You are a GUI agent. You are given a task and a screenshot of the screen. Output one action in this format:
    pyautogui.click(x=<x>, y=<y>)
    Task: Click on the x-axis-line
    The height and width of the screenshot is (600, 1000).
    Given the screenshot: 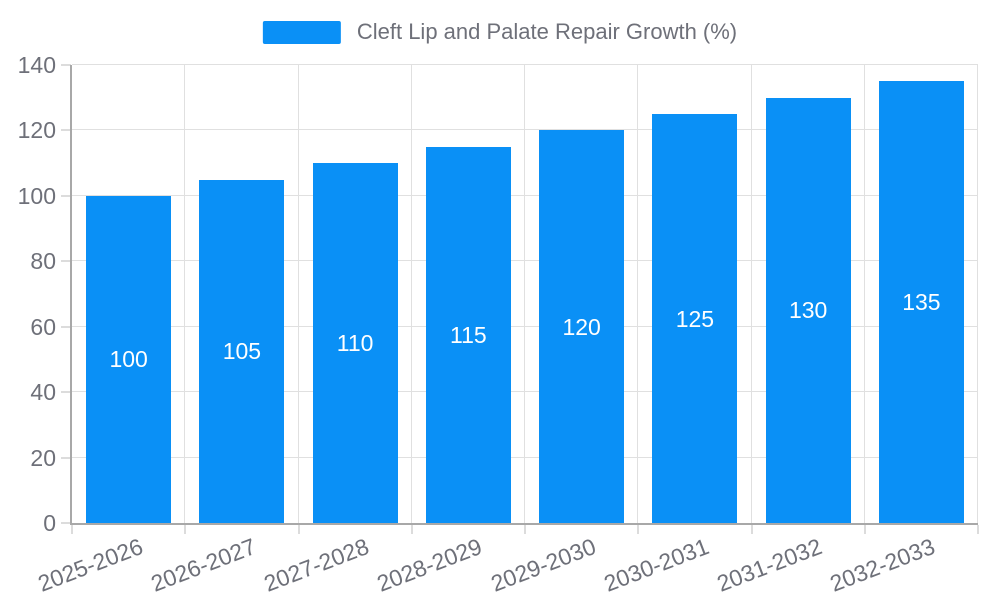 What is the action you would take?
    pyautogui.click(x=524, y=524)
    